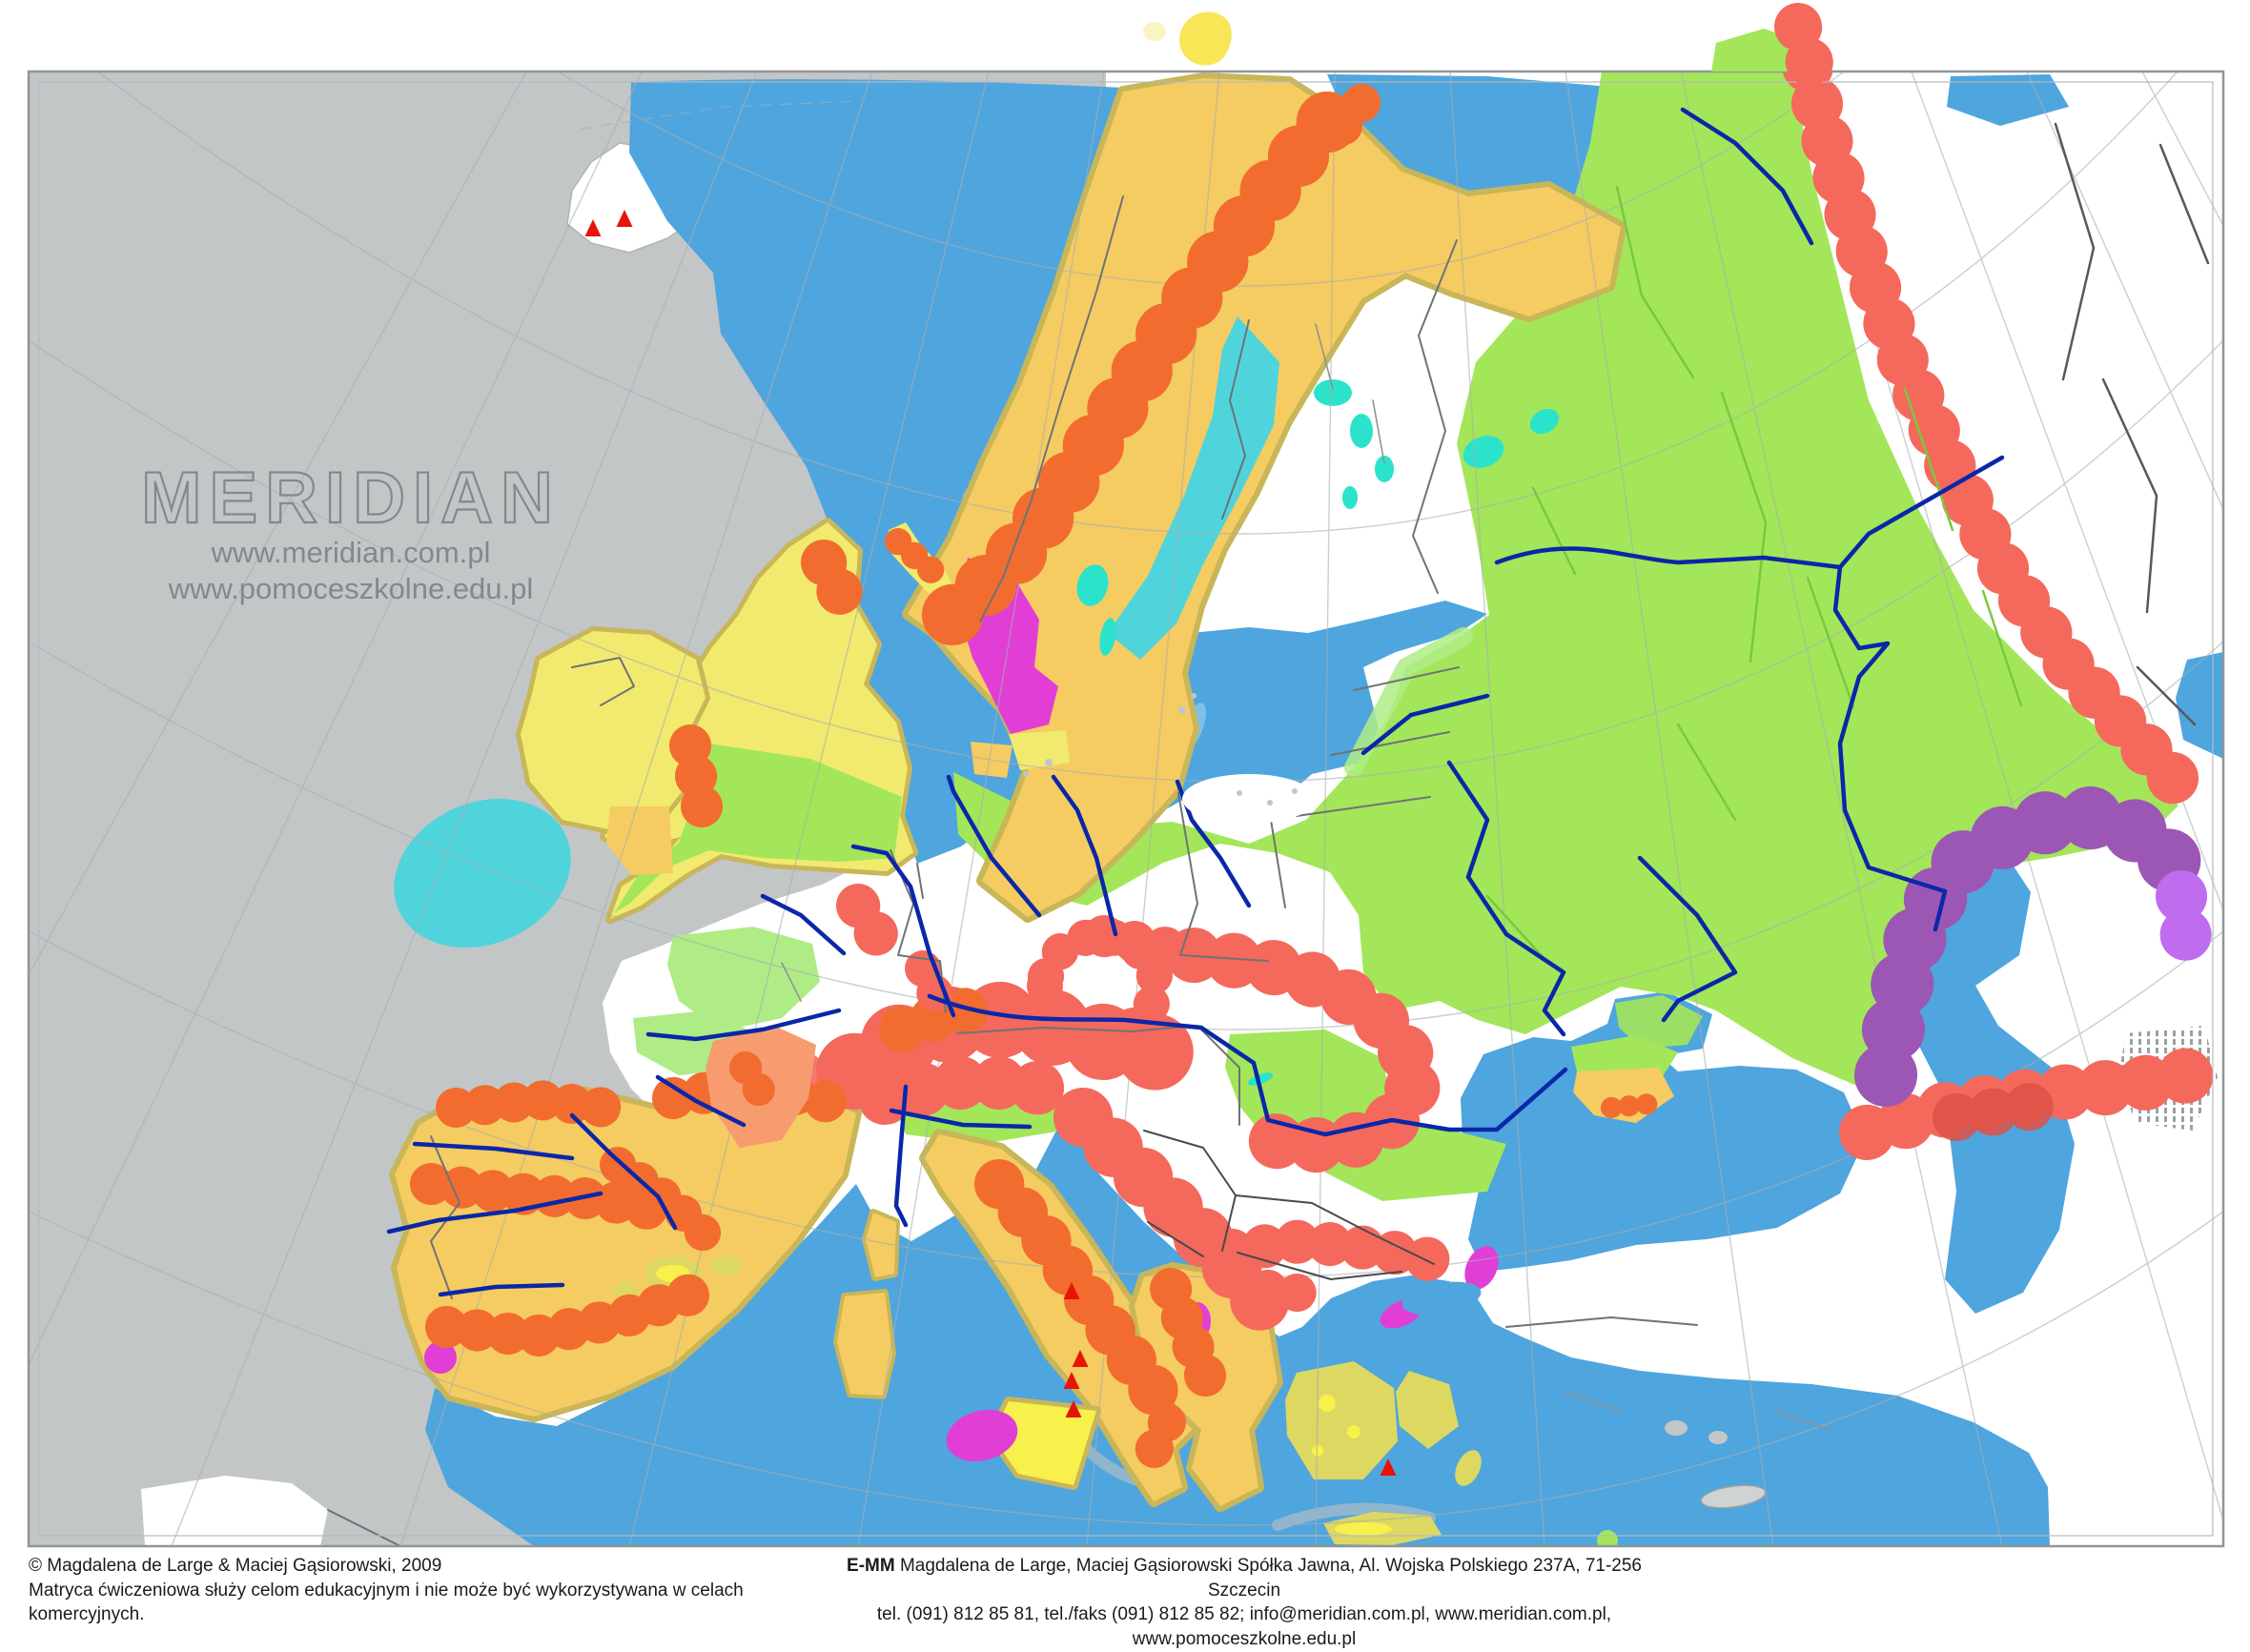  Describe the element at coordinates (1545, 421) in the screenshot. I see `lake-onega` at that location.